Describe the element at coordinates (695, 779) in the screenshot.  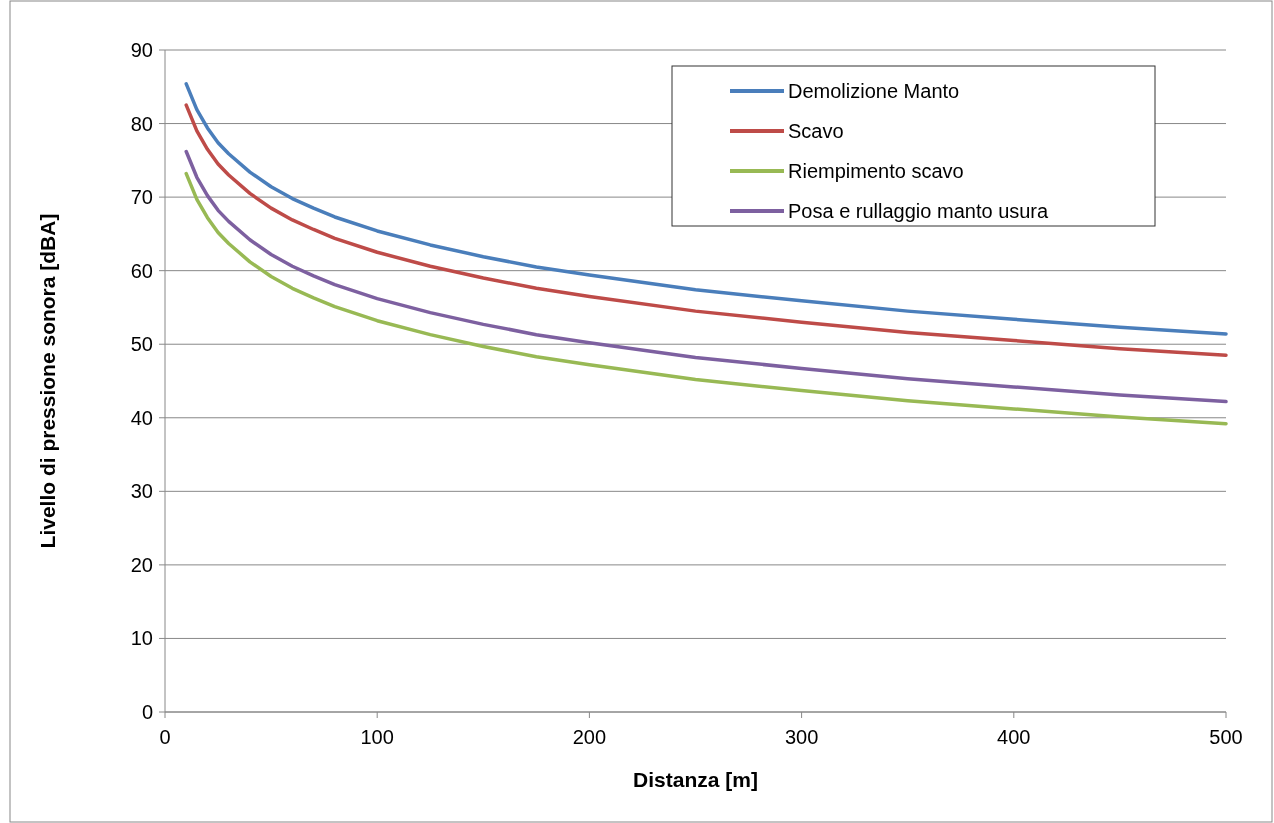
I see `x-axis-title: Distanza [m]` at that location.